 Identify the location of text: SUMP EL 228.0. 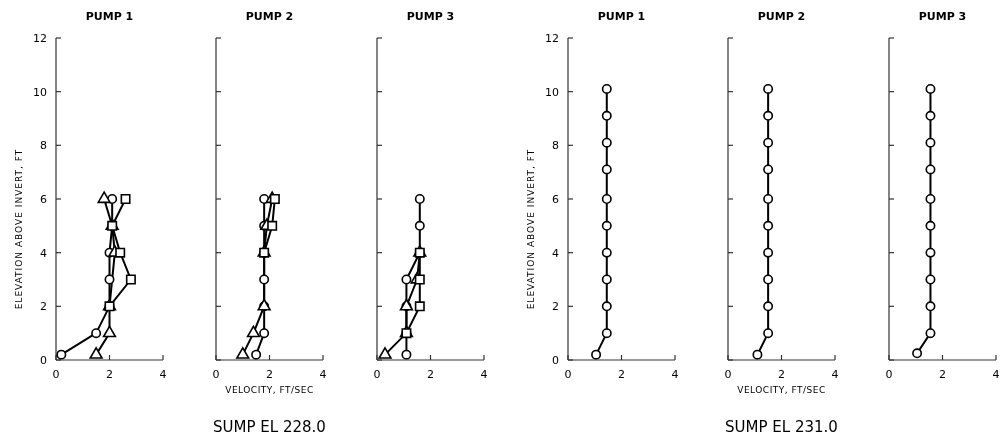
(269, 427).